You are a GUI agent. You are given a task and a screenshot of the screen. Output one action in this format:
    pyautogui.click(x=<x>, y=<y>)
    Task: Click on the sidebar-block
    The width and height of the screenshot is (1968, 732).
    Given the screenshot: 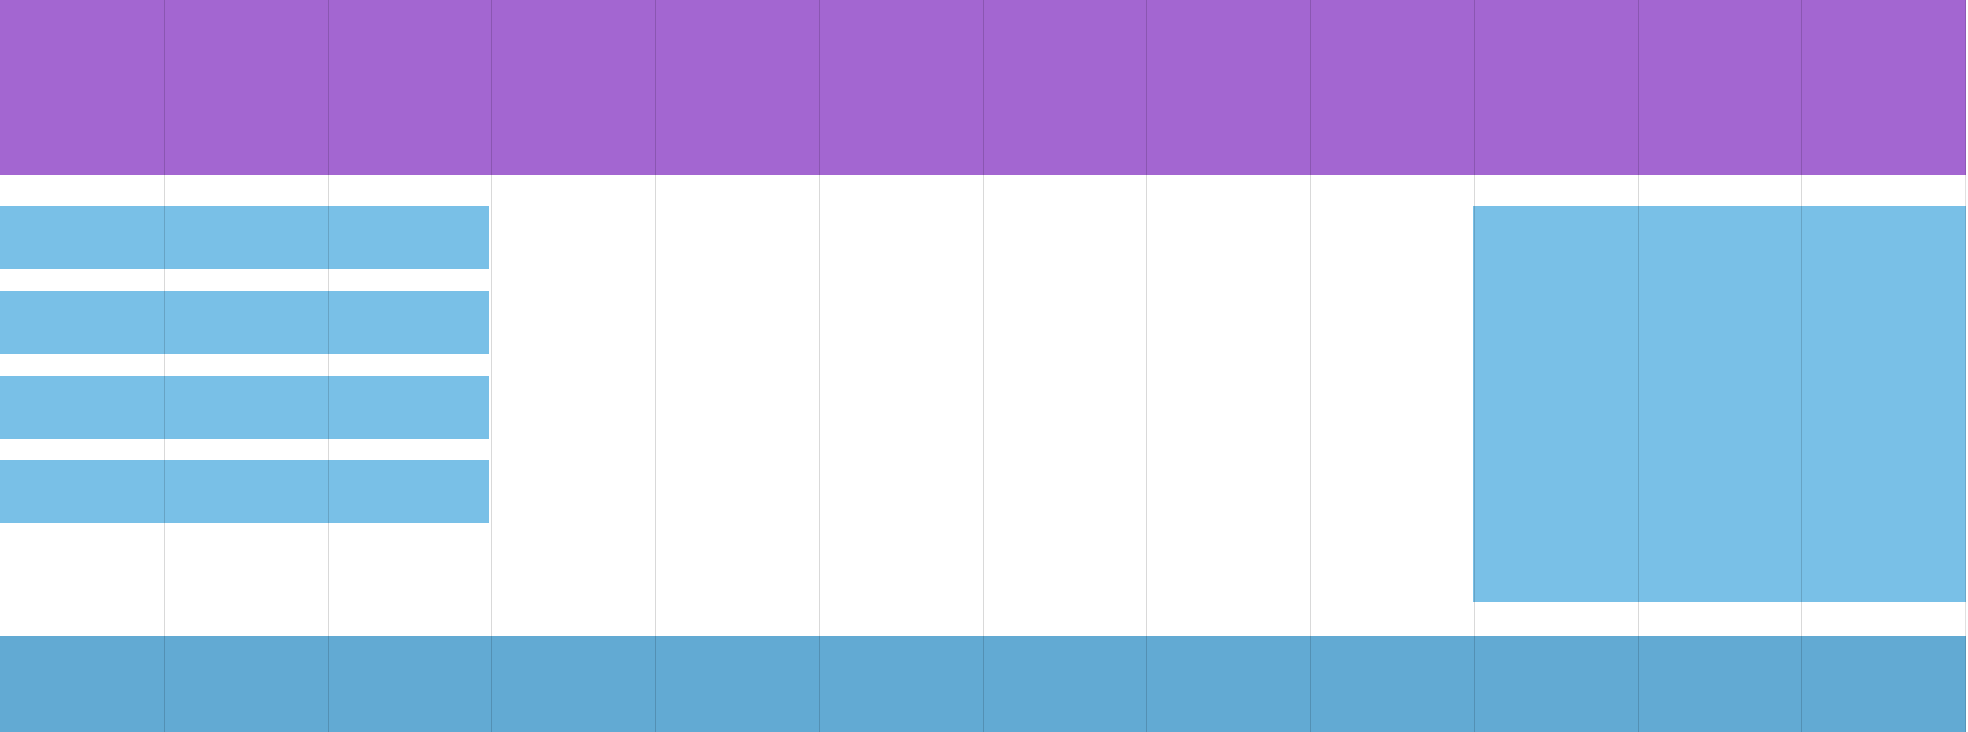 What is the action you would take?
    pyautogui.click(x=1719, y=404)
    